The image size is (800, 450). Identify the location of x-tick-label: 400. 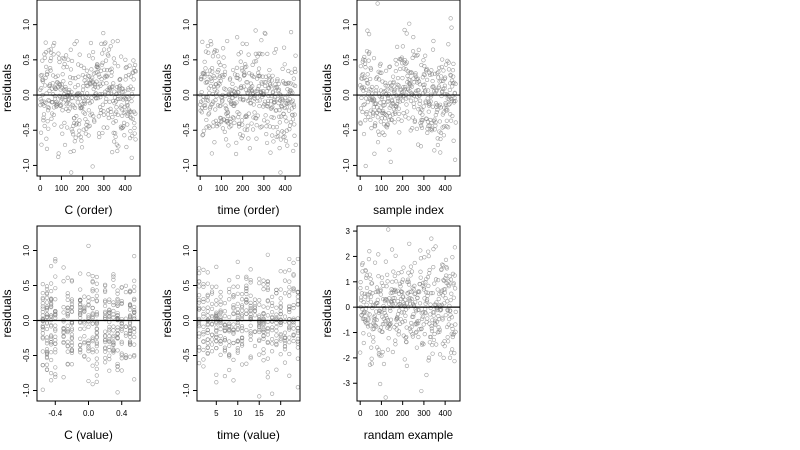
(285, 188).